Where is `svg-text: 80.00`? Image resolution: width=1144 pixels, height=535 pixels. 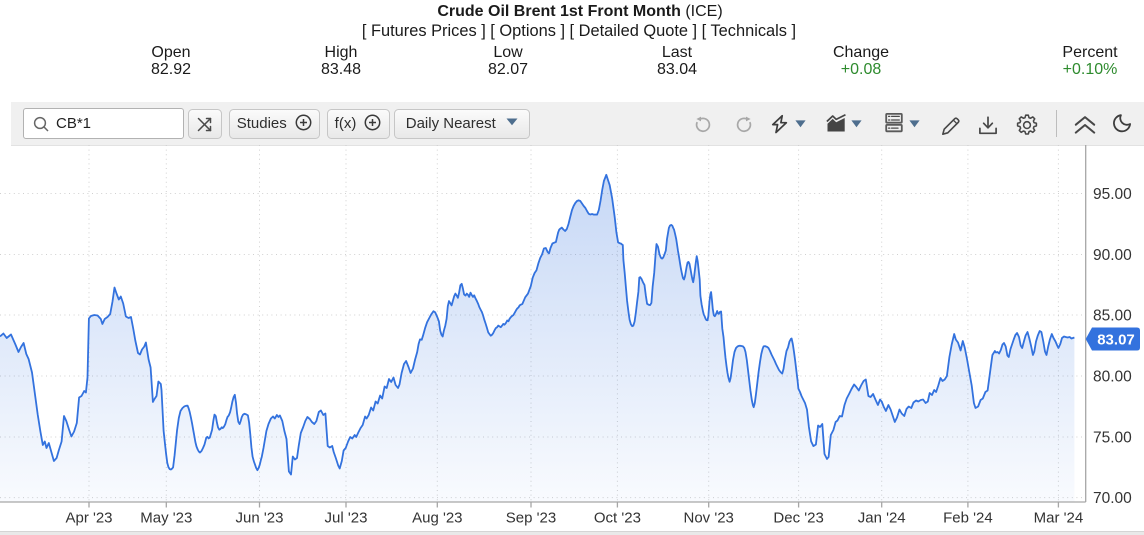
svg-text: 80.00 is located at coordinates (1112, 376).